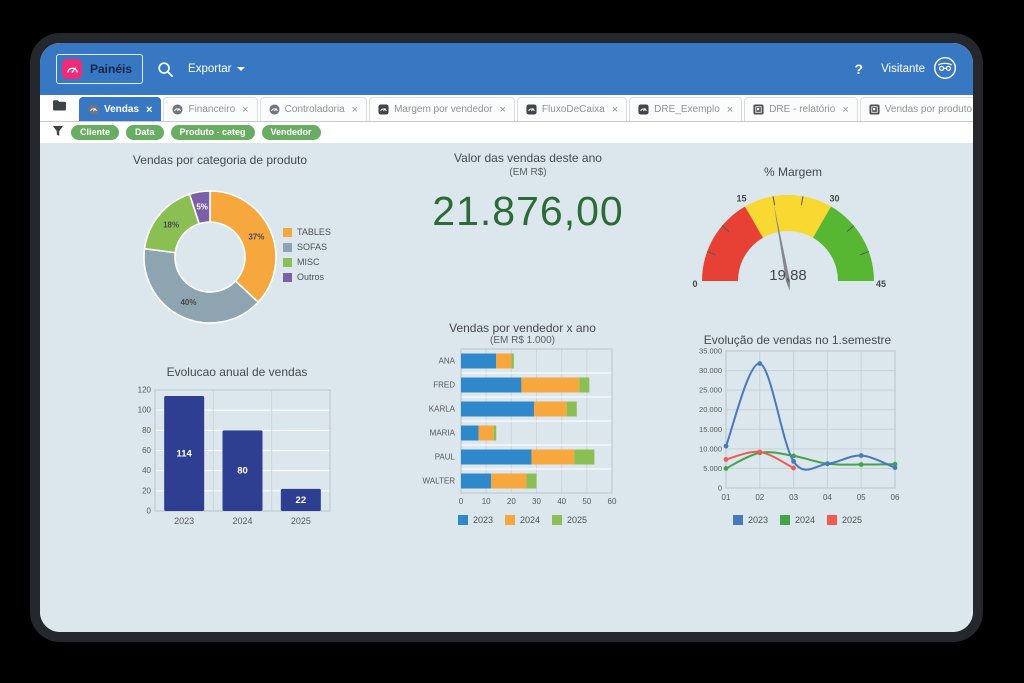 This screenshot has height=683, width=1024. I want to click on user-menu: Visitante, so click(919, 69).